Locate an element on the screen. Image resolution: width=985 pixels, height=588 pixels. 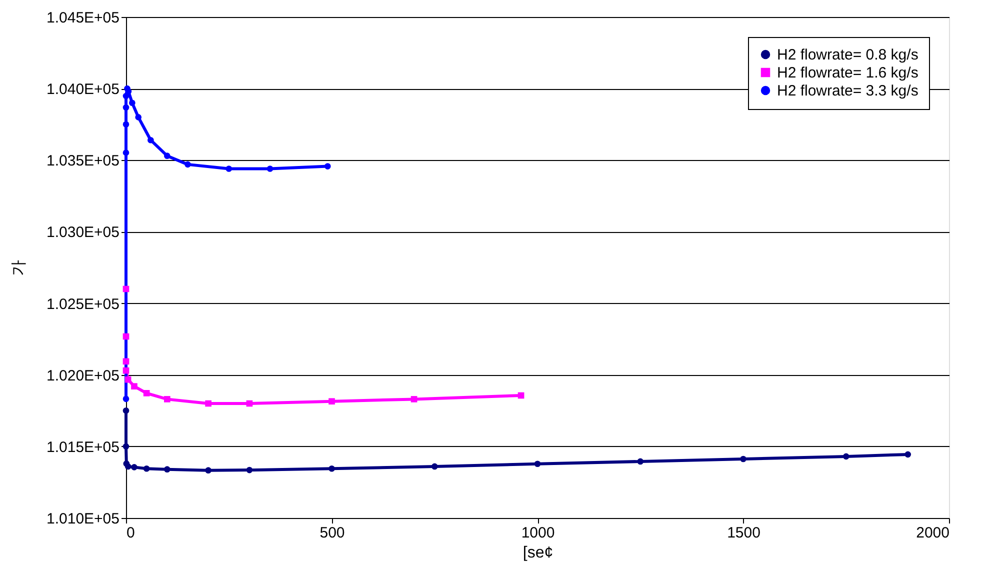
y-tick-label: 1.045E+05 is located at coordinates (83, 18).